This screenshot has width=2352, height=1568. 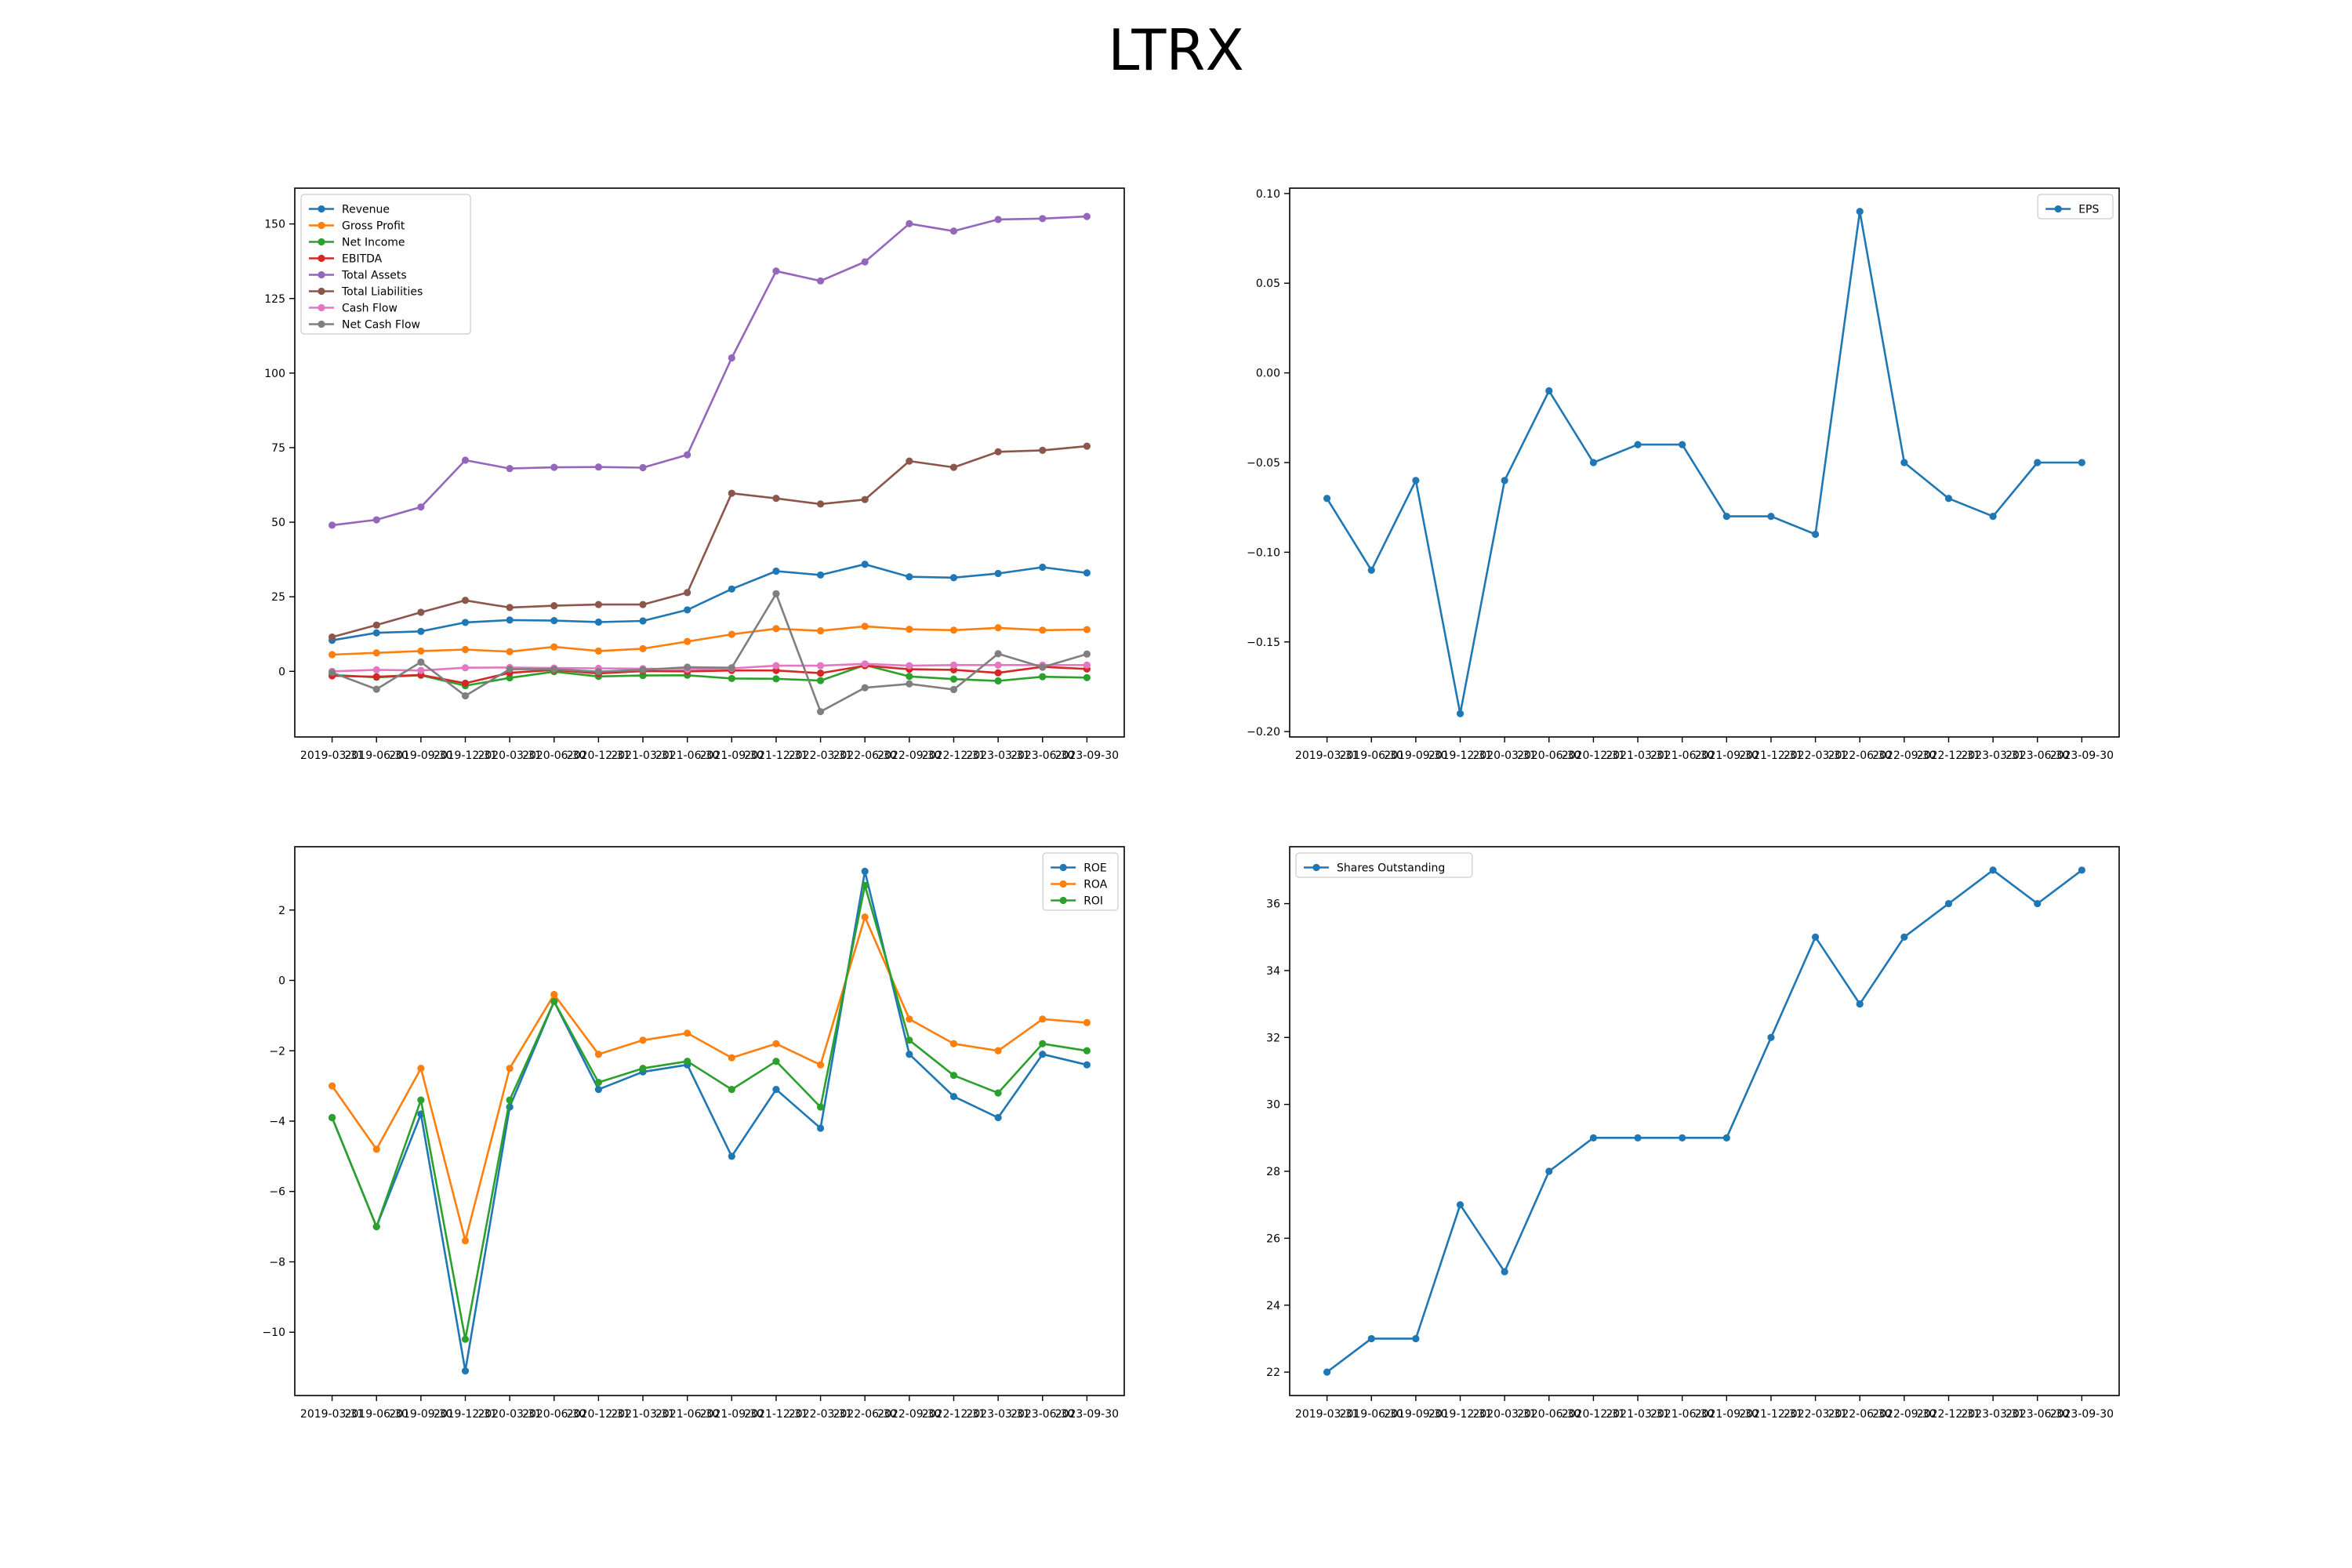 I want to click on y-tick-label: 32, so click(x=1273, y=1038).